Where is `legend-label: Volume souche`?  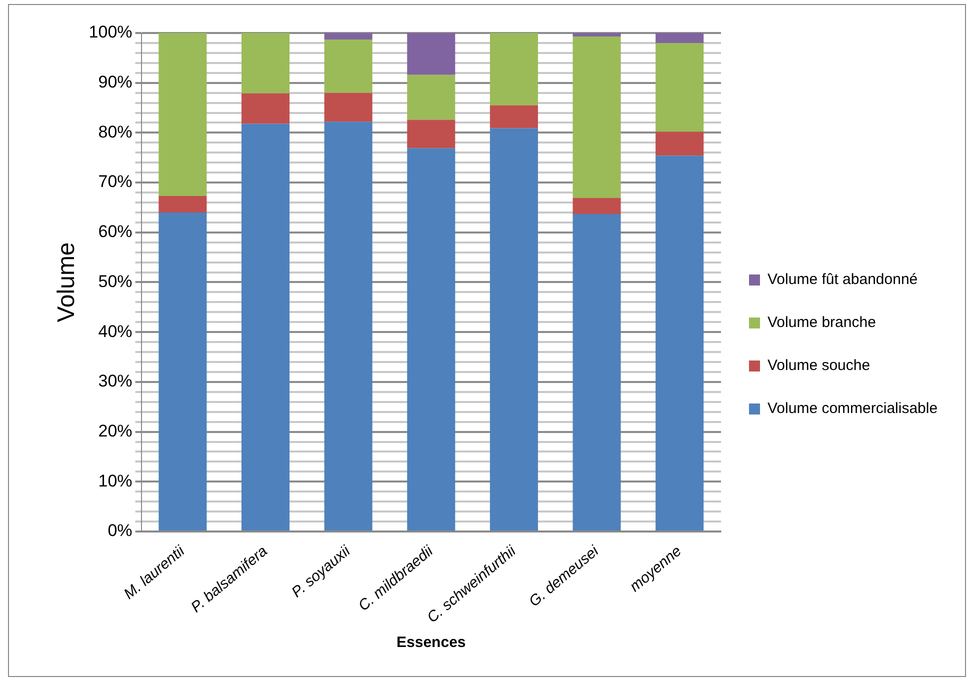
legend-label: Volume souche is located at coordinates (819, 365).